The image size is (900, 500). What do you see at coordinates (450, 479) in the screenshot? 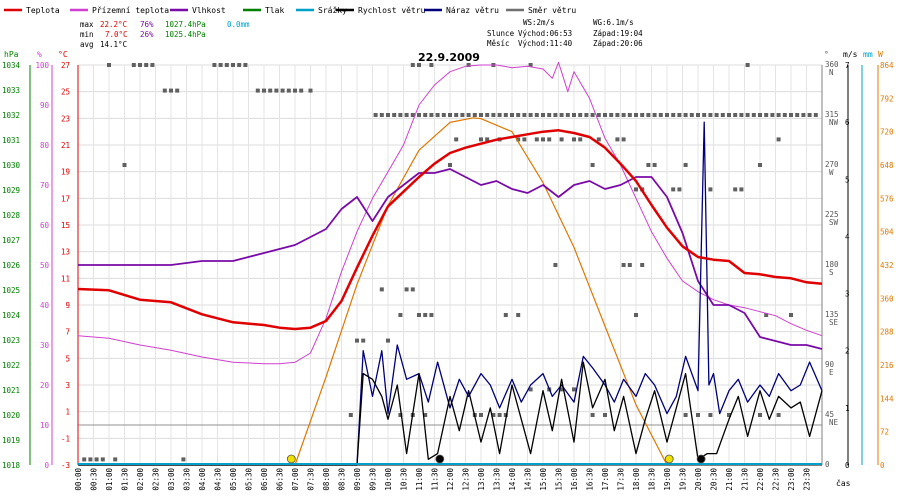
I see `tick-label-x: 12:00` at bounding box center [450, 479].